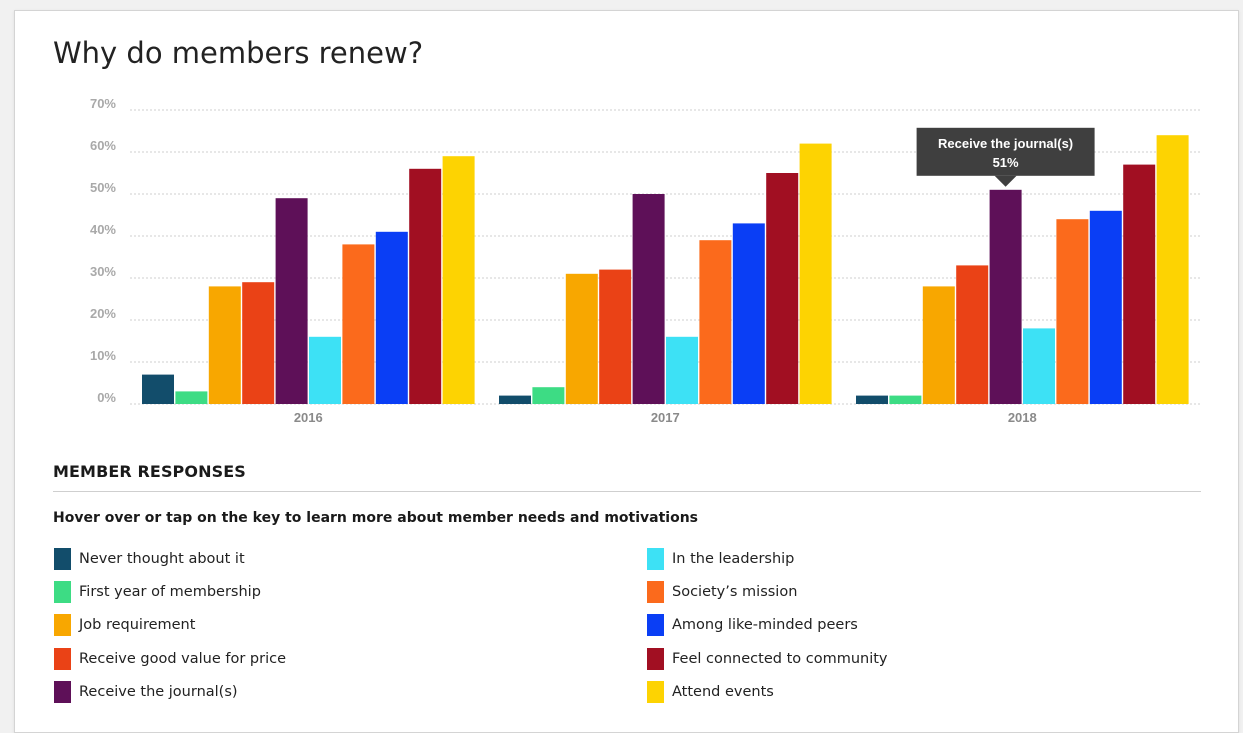 This screenshot has width=1243, height=733. I want to click on y-tick-label: 10%, so click(103, 355).